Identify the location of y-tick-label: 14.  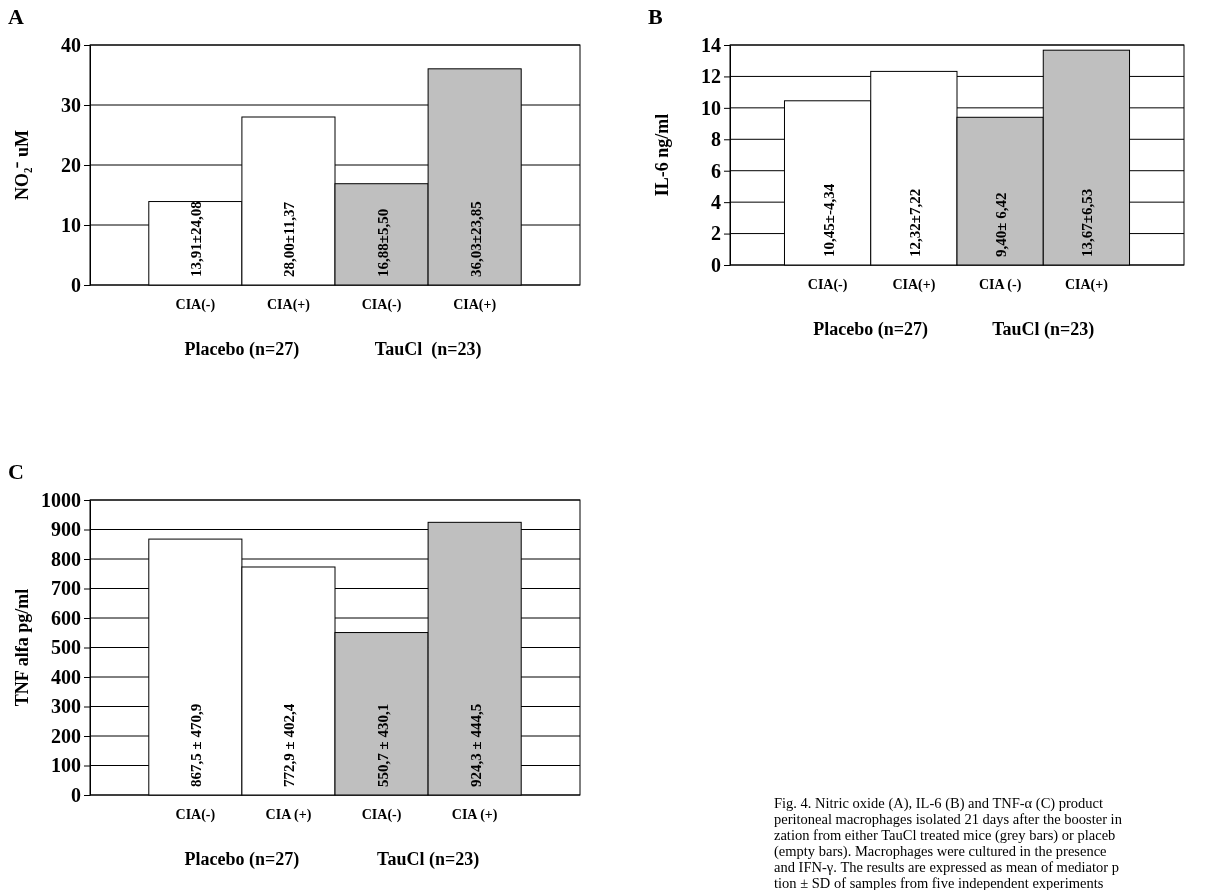
(711, 44).